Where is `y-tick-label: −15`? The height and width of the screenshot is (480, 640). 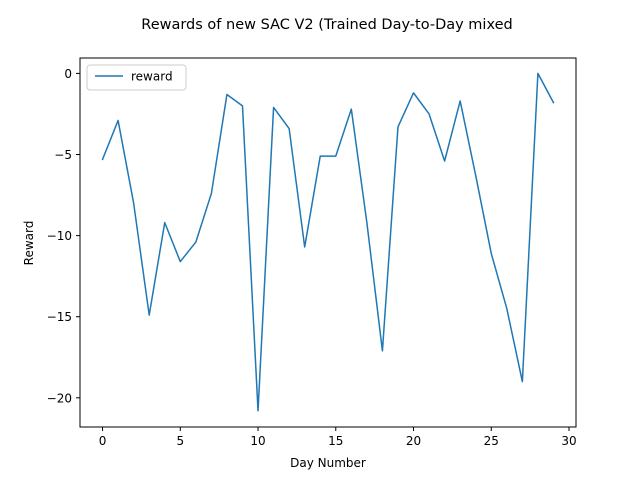 y-tick-label: −15 is located at coordinates (59, 317).